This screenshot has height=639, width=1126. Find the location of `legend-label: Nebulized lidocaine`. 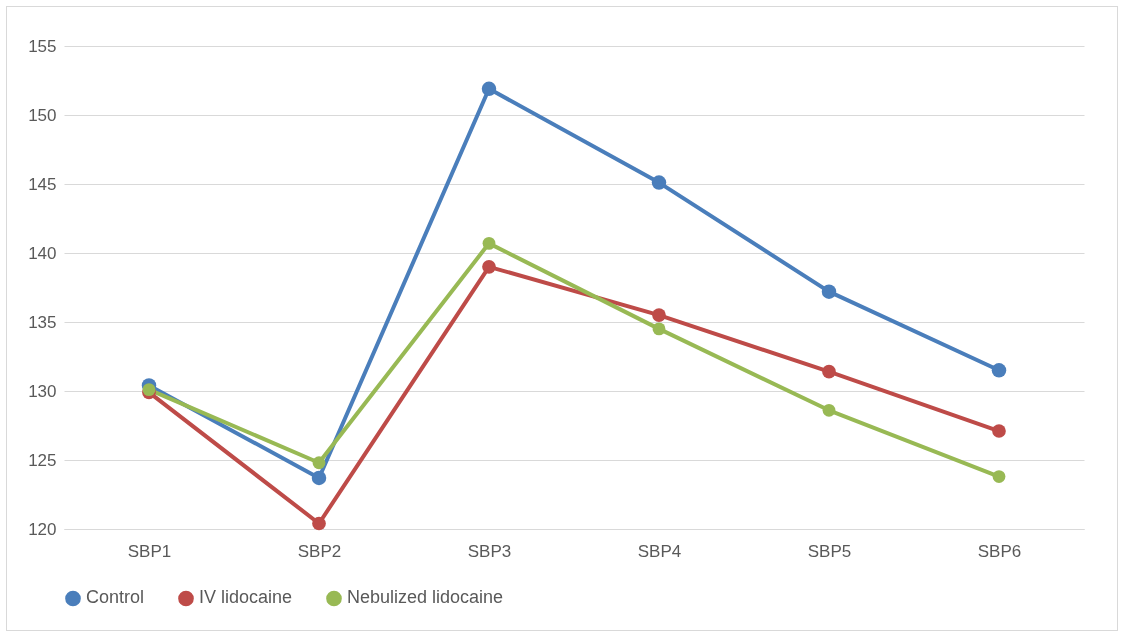

legend-label: Nebulized lidocaine is located at coordinates (425, 597).